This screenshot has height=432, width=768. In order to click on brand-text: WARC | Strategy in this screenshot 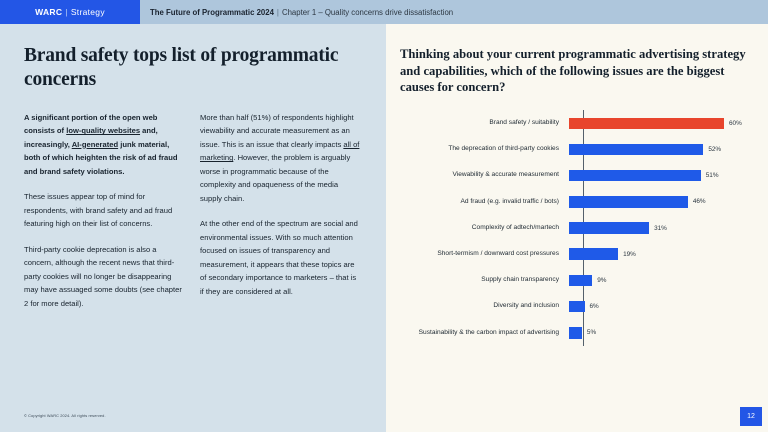, I will do `click(70, 12)`.